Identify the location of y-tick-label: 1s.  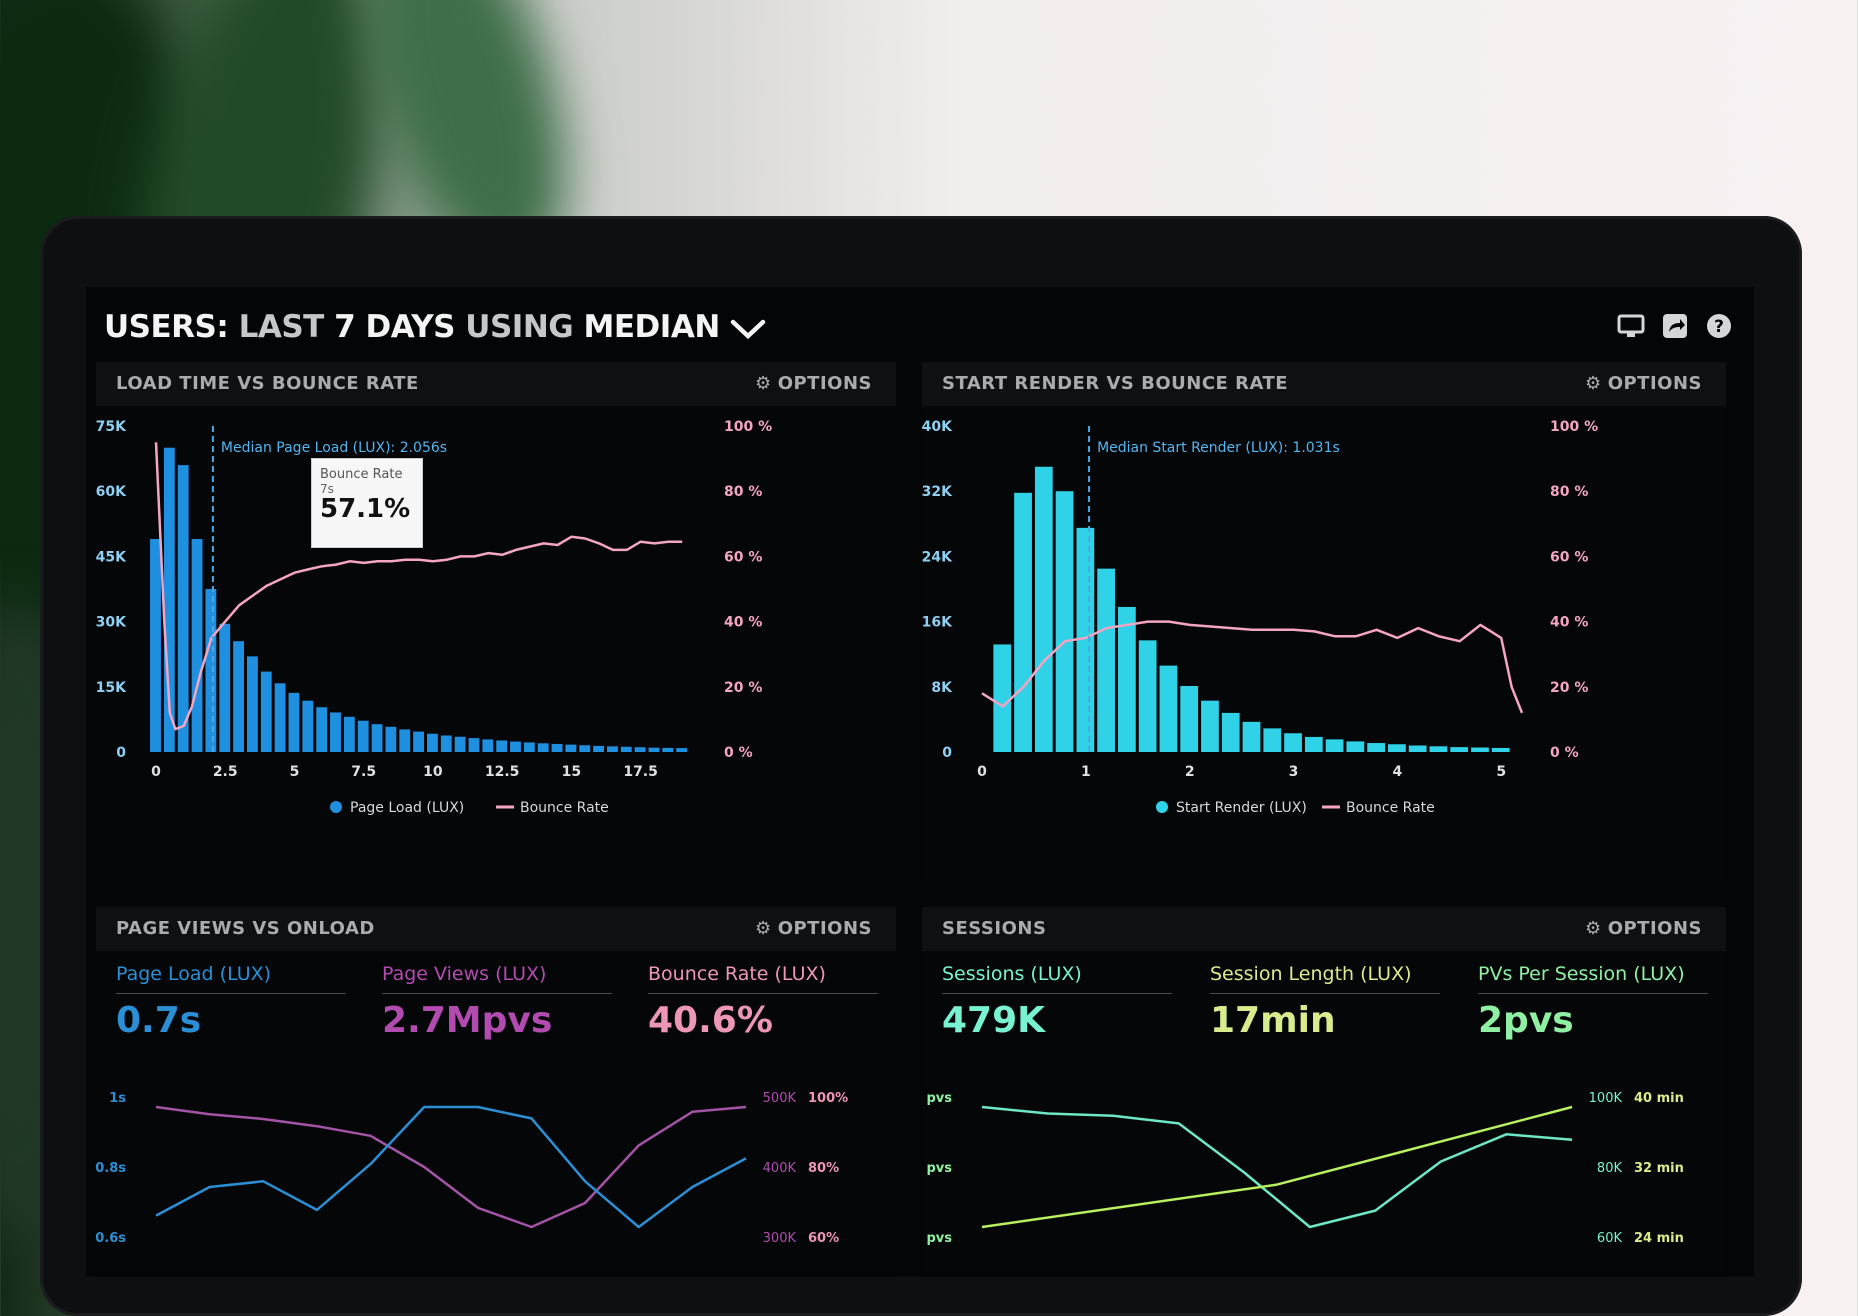
(117, 1098).